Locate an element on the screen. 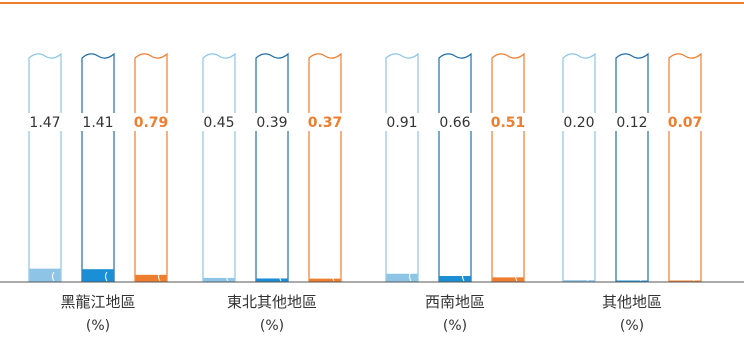  unit-label-2: (%) is located at coordinates (455, 326).